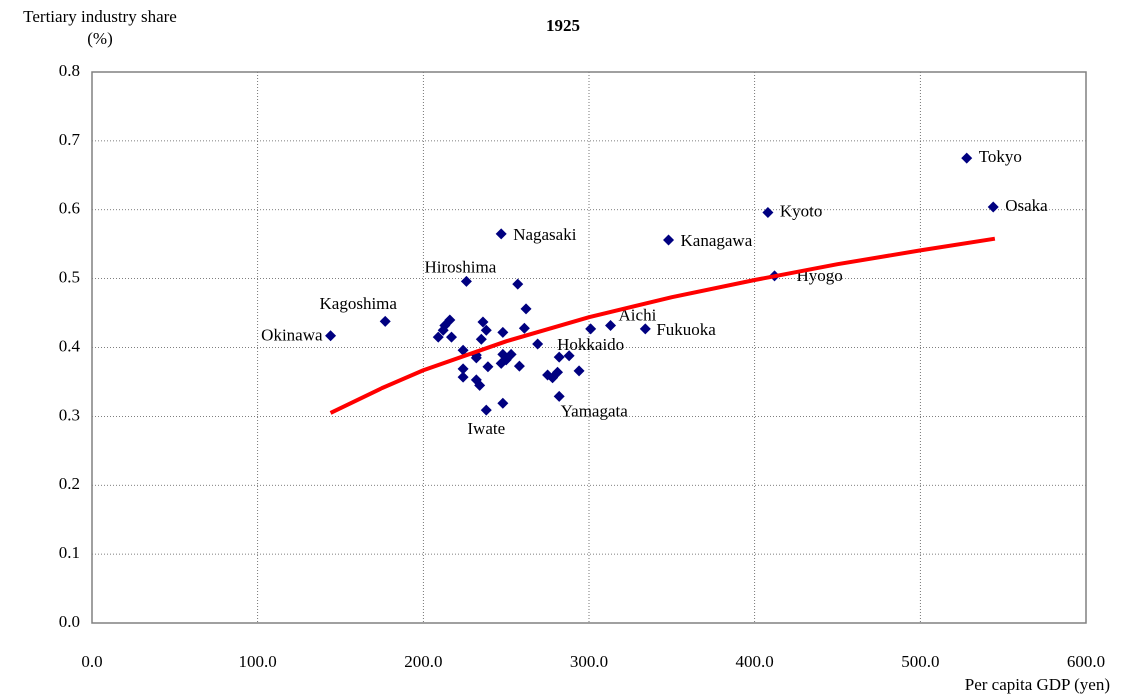 Image resolution: width=1129 pixels, height=699 pixels. What do you see at coordinates (1086, 661) in the screenshot?
I see `x-tick-label: 600.0` at bounding box center [1086, 661].